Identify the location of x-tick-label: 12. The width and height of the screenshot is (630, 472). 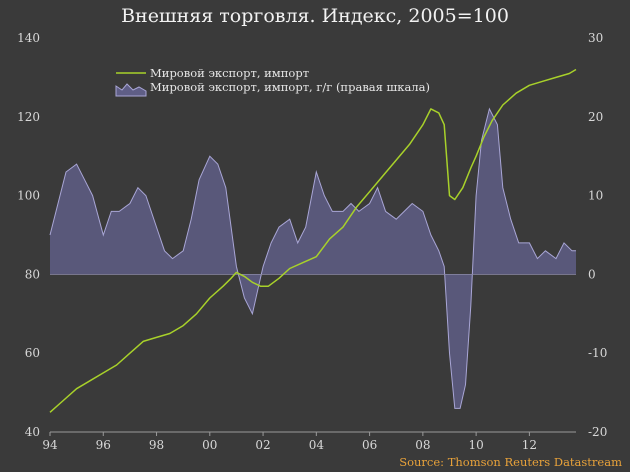
(529, 445).